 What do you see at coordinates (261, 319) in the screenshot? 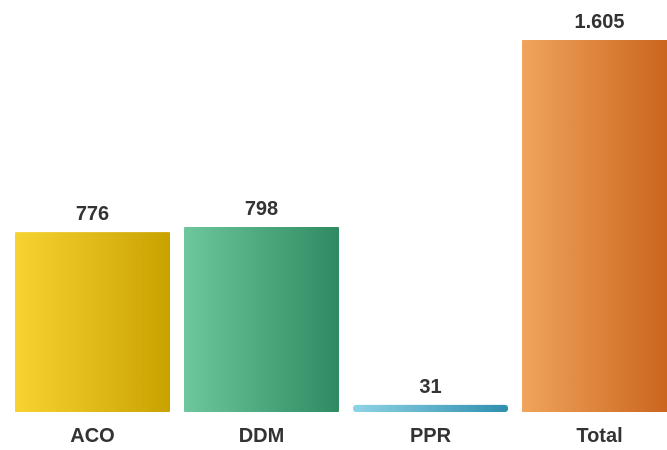
I see `bar-ddm` at bounding box center [261, 319].